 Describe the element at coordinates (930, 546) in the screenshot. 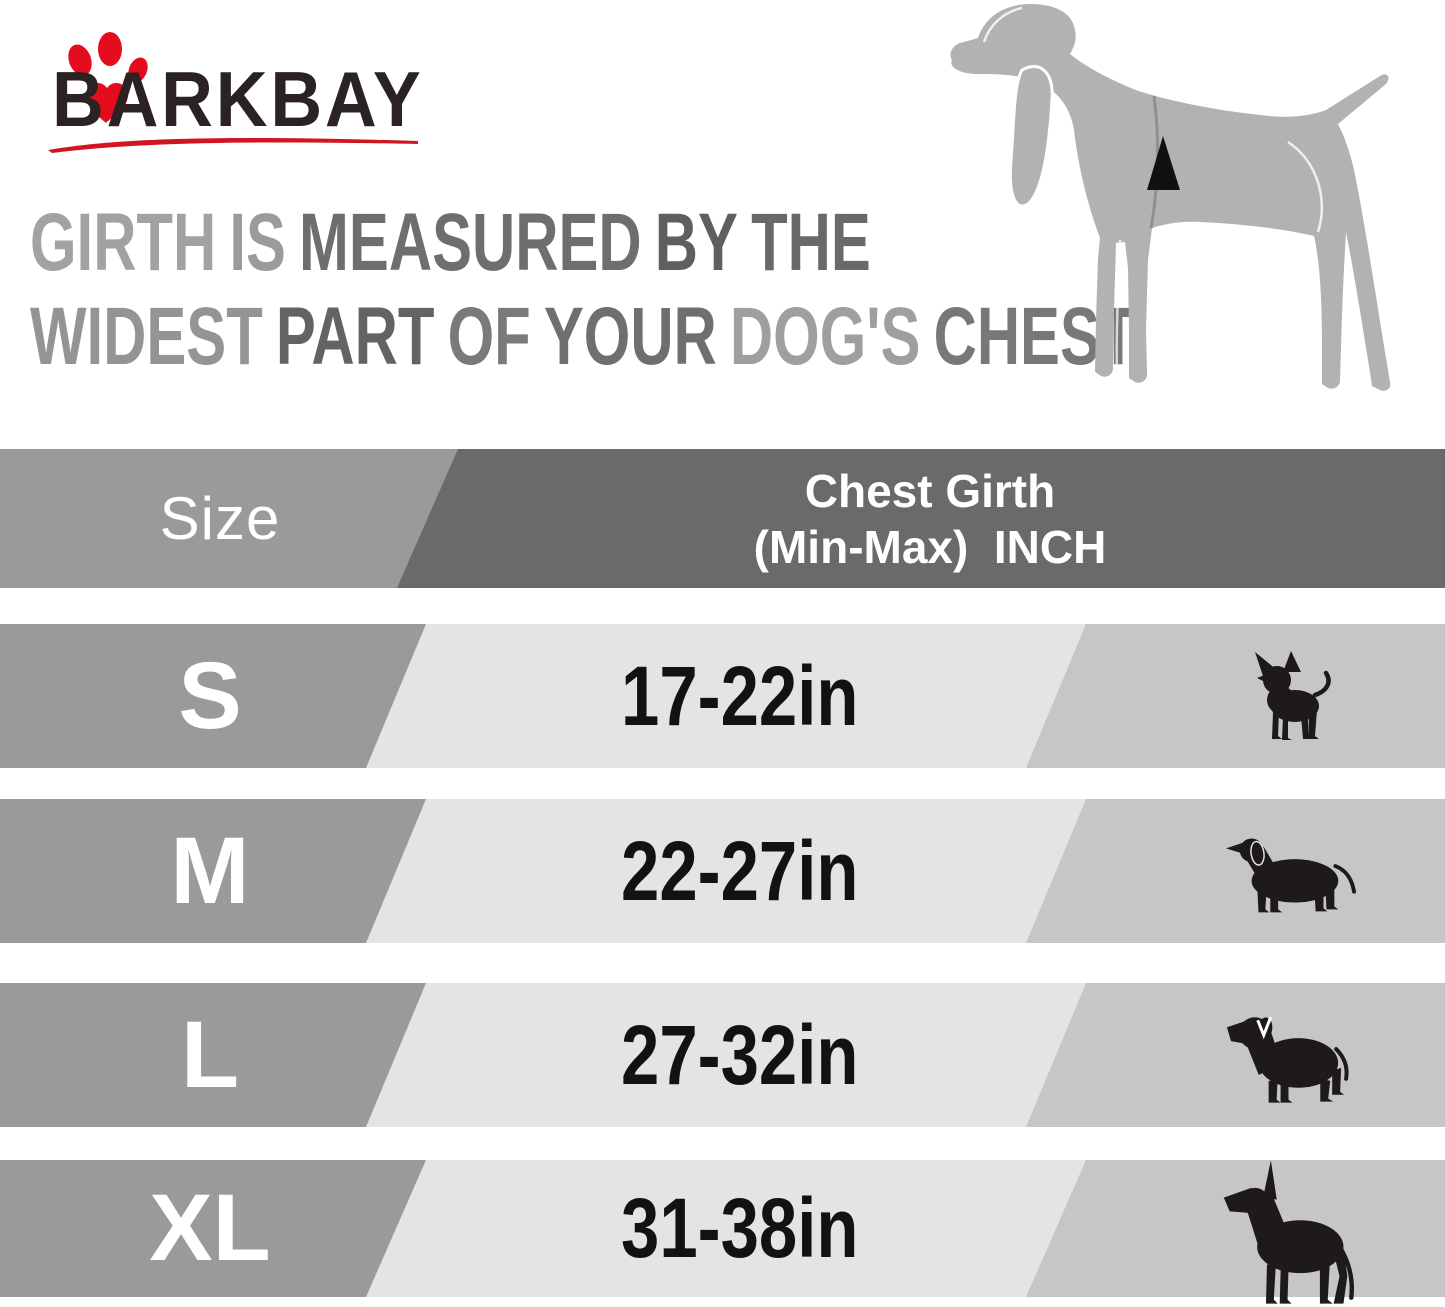

I see `header-girth-line-2: (Min-Max) INCH` at that location.